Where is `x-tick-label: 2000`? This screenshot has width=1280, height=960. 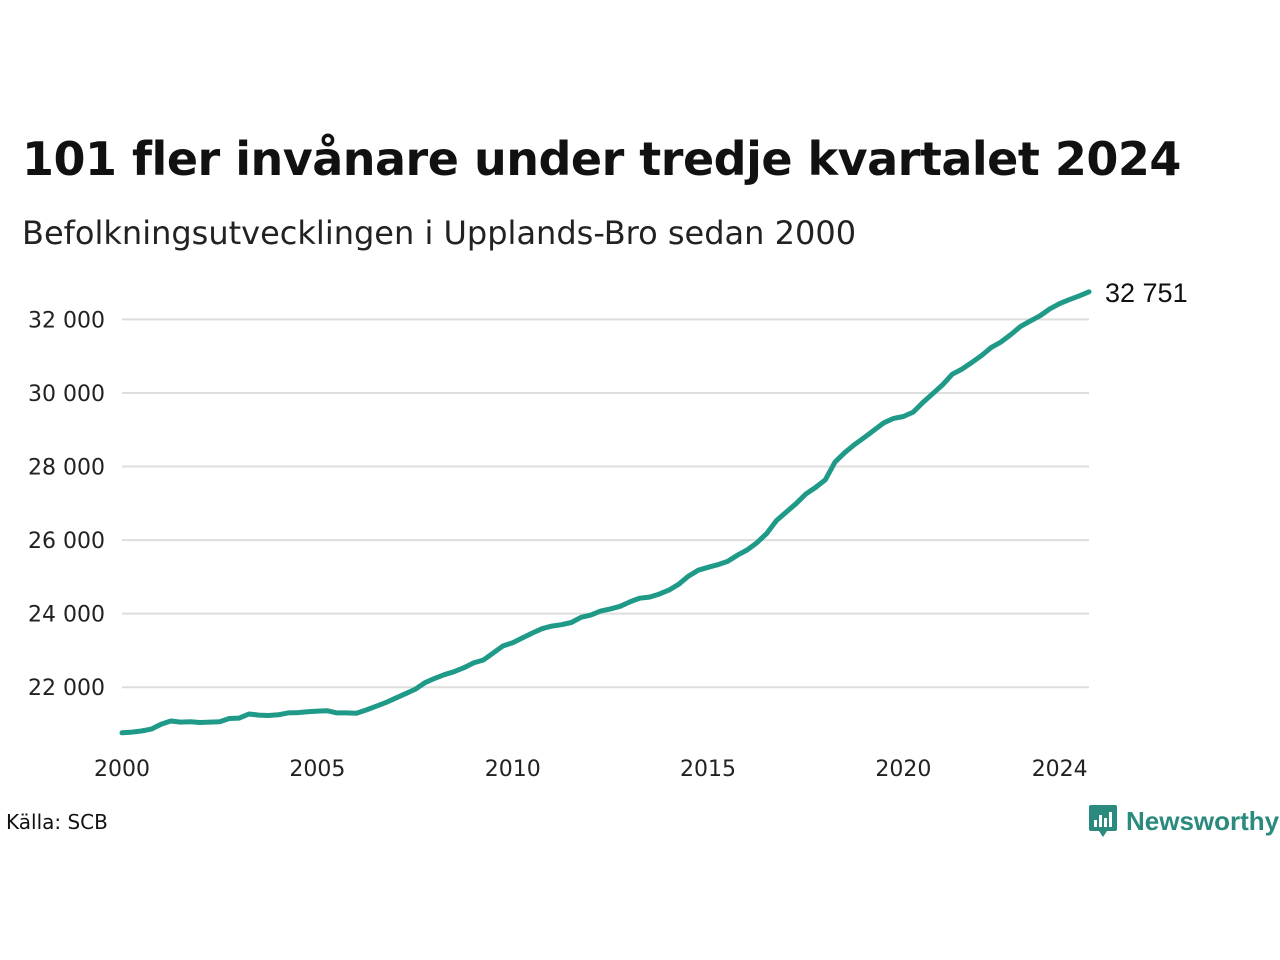
x-tick-label: 2000 is located at coordinates (122, 769).